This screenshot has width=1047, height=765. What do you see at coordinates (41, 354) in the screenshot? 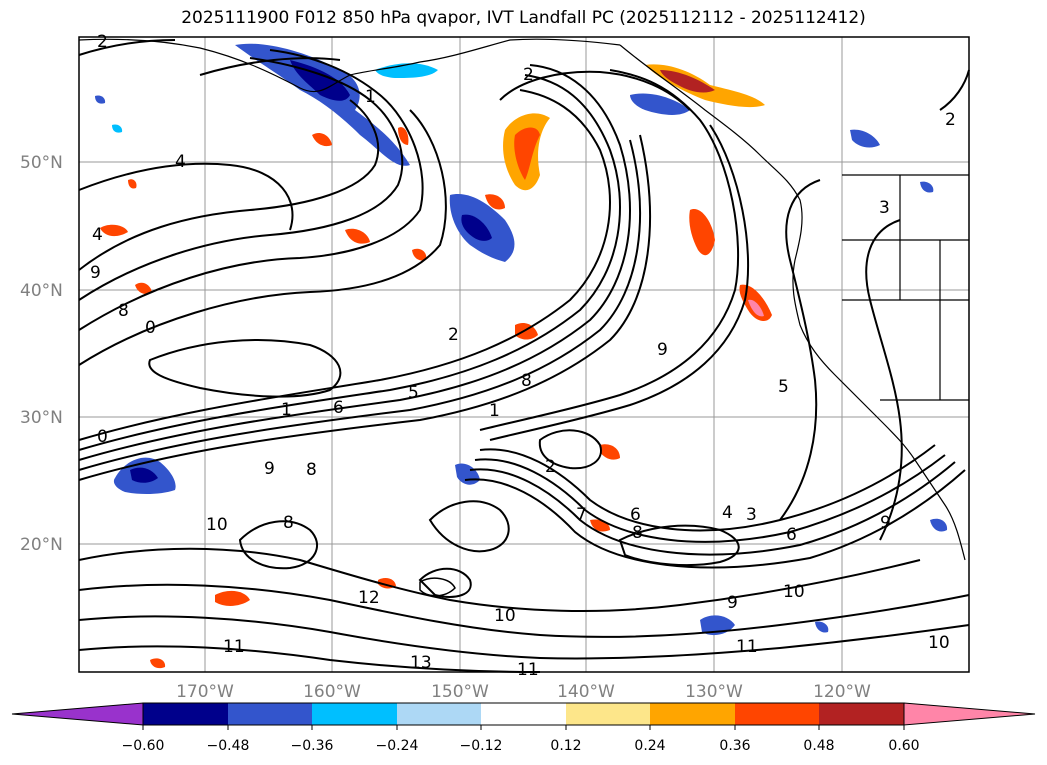
I see `latitude-labels: 50°N 40°N 30°N 20°N` at bounding box center [41, 354].